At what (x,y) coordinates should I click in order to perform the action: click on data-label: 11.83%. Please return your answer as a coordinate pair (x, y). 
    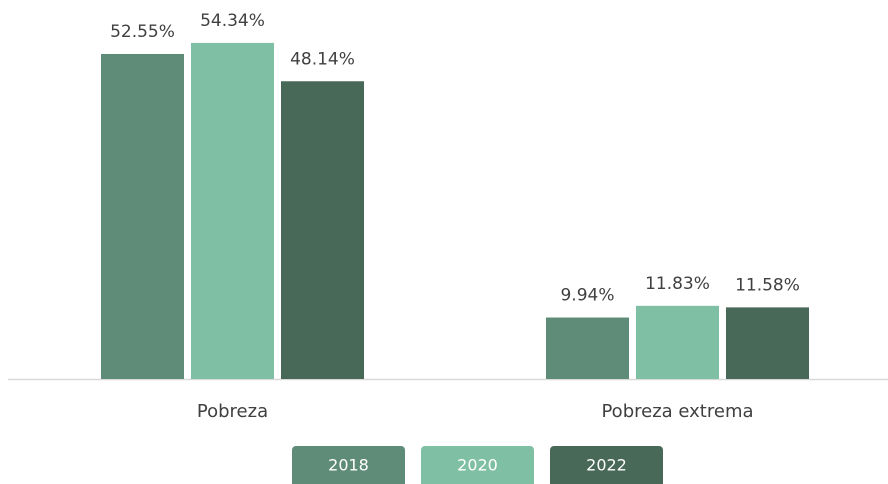
    Looking at the image, I should click on (677, 284).